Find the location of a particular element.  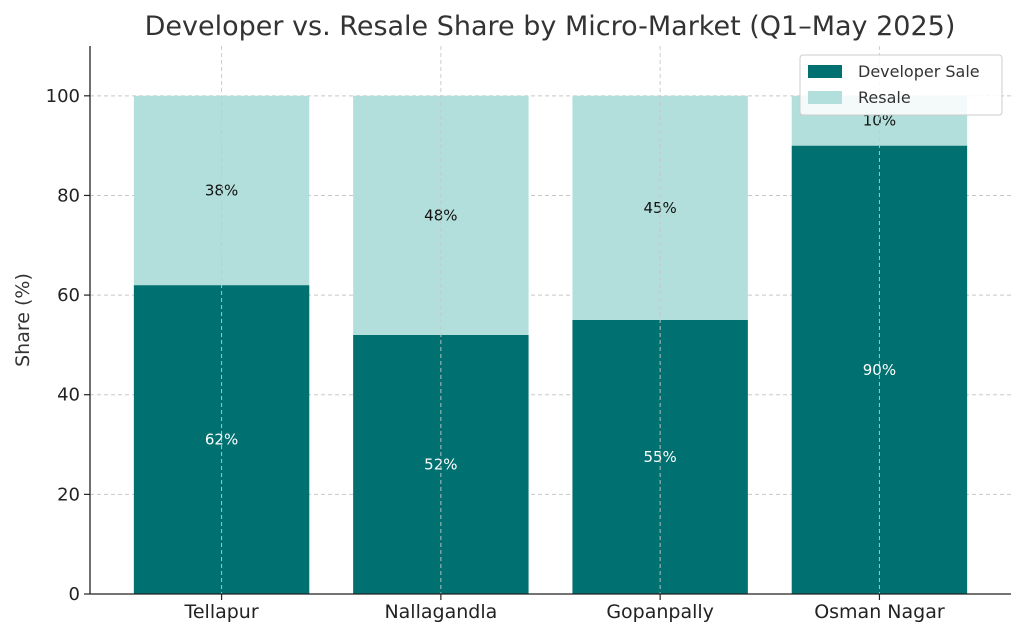

x-tick-label: Nallagandla is located at coordinates (440, 612).